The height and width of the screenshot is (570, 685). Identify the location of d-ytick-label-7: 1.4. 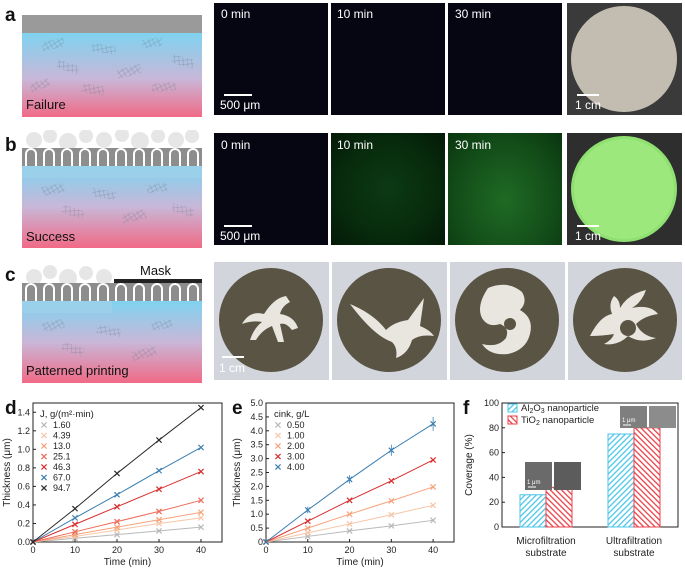
(23, 412).